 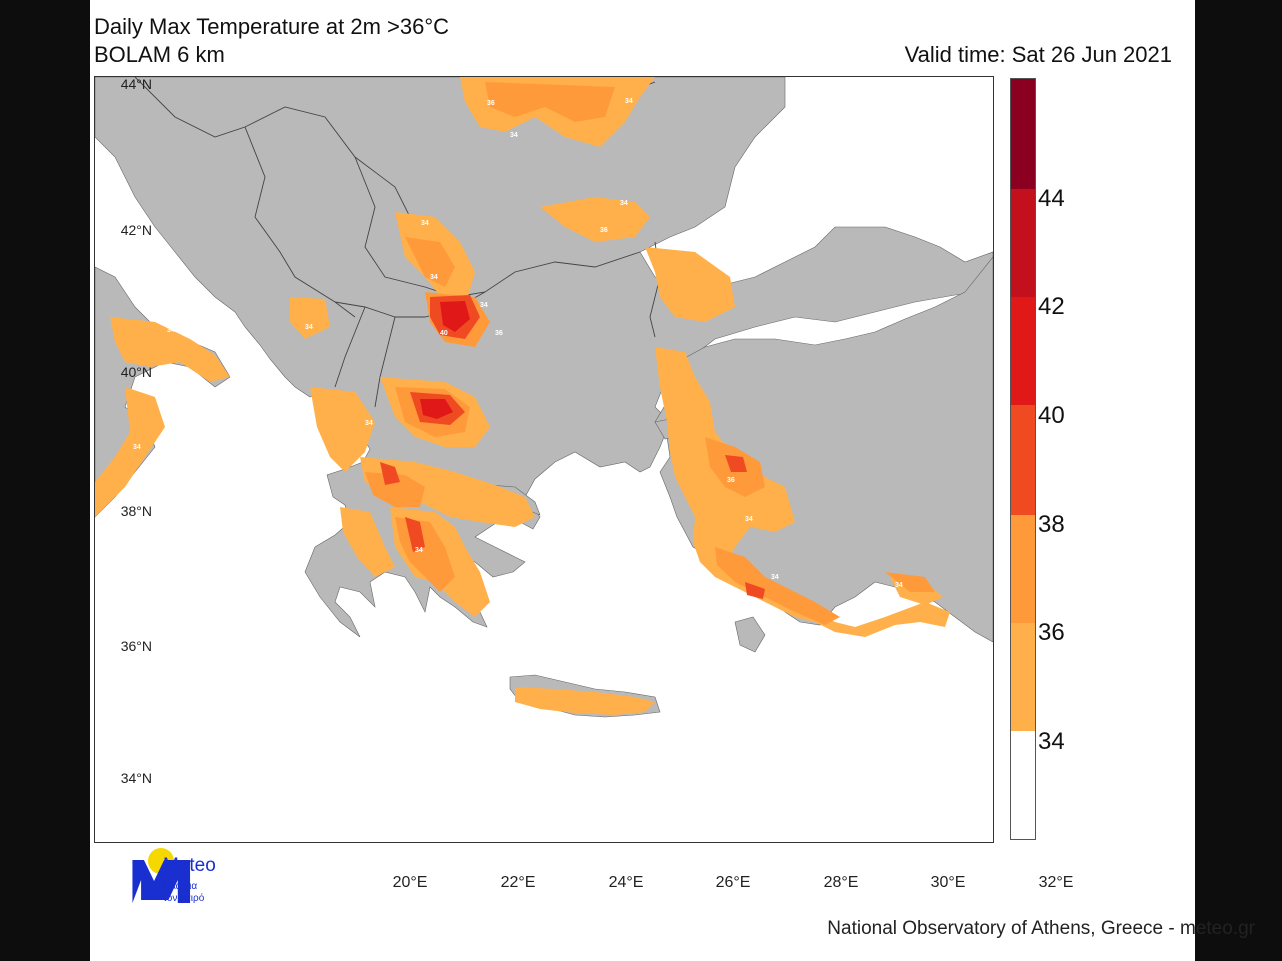 What do you see at coordinates (733, 882) in the screenshot?
I see `lon-label: 26°E` at bounding box center [733, 882].